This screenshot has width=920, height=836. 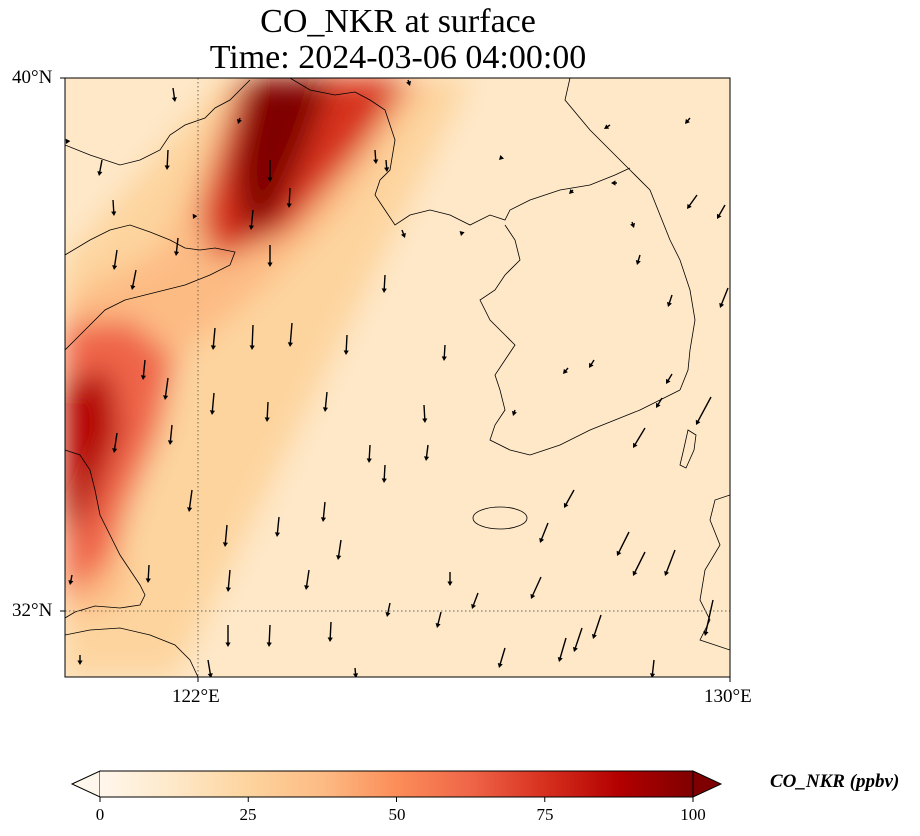 I want to click on shandong-coast, so click(x=150, y=287).